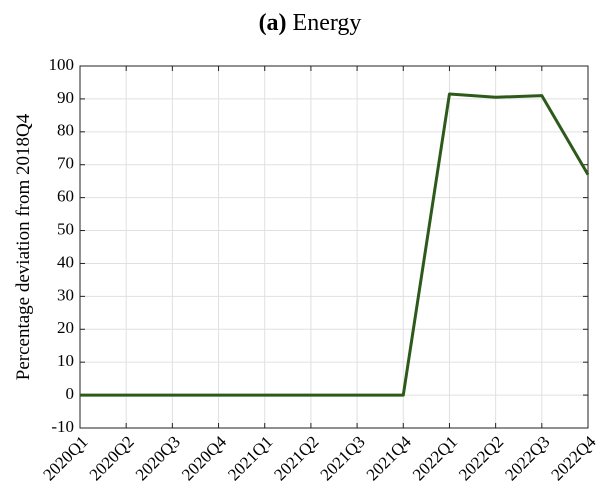 The height and width of the screenshot is (499, 600). What do you see at coordinates (62, 426) in the screenshot?
I see `y-tick-label: -10` at bounding box center [62, 426].